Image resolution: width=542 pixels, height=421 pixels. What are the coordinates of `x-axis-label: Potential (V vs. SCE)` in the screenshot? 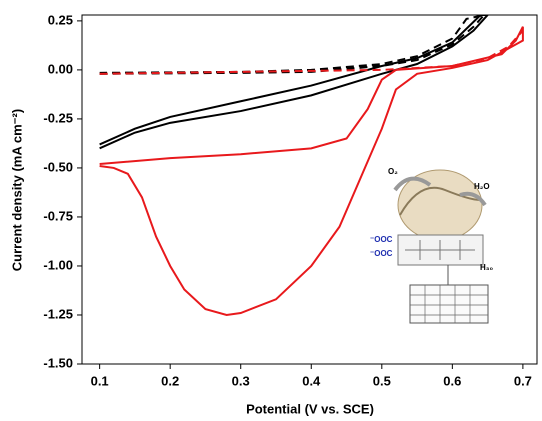 It's located at (310, 408).